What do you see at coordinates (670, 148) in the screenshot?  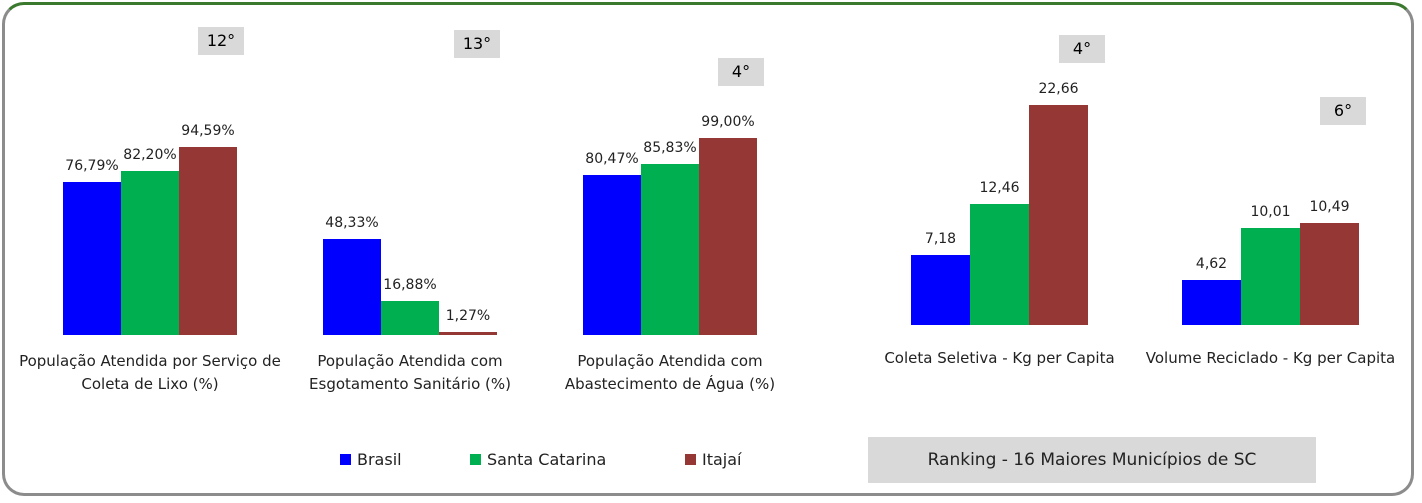 I see `value-label: 85,83%` at bounding box center [670, 148].